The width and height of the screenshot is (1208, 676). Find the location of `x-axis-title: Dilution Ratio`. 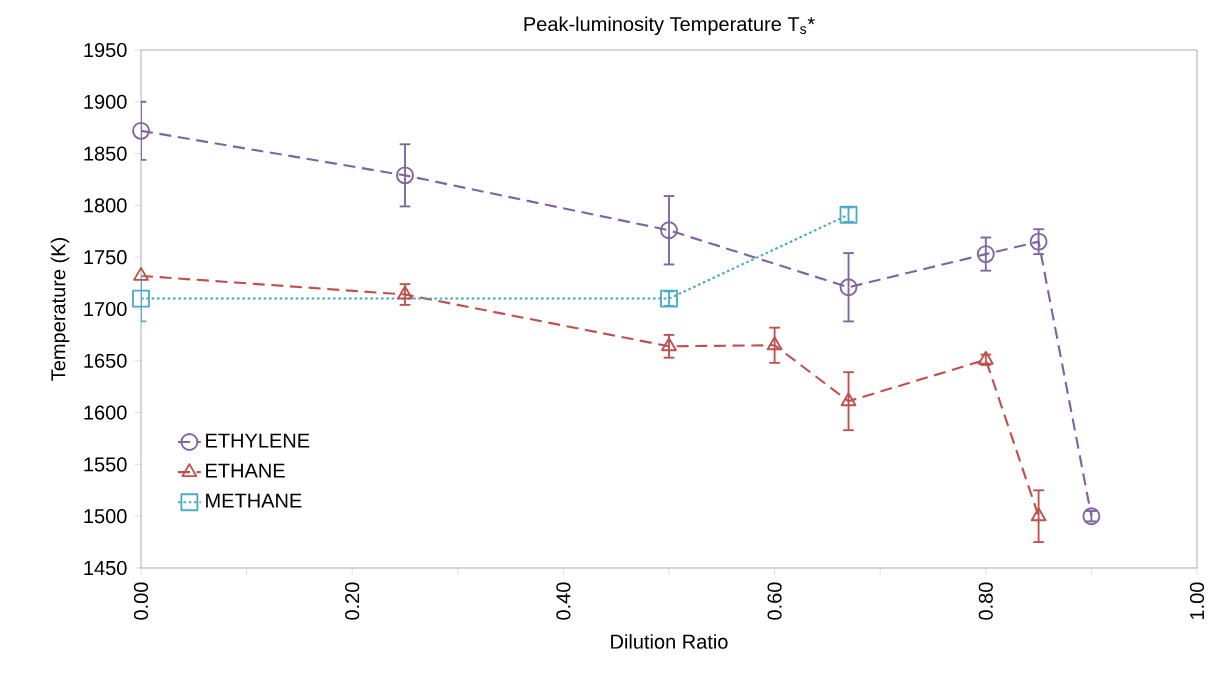

x-axis-title: Dilution Ratio is located at coordinates (669, 641).